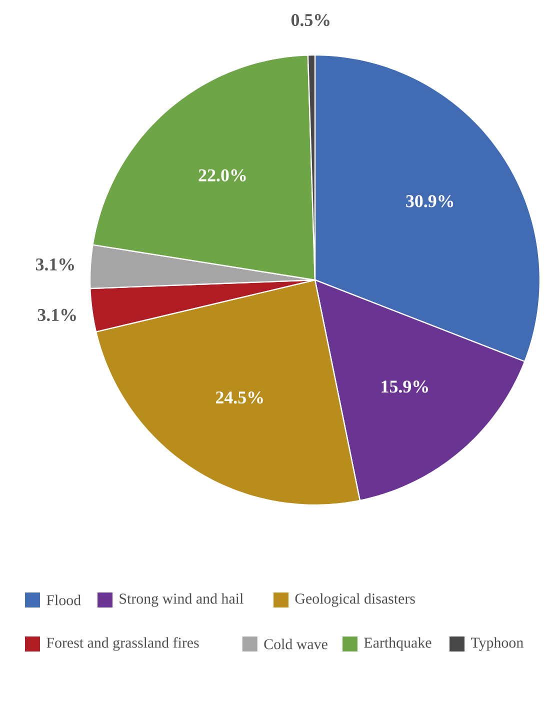  Describe the element at coordinates (296, 644) in the screenshot. I see `legend-label: Cold wave` at that location.